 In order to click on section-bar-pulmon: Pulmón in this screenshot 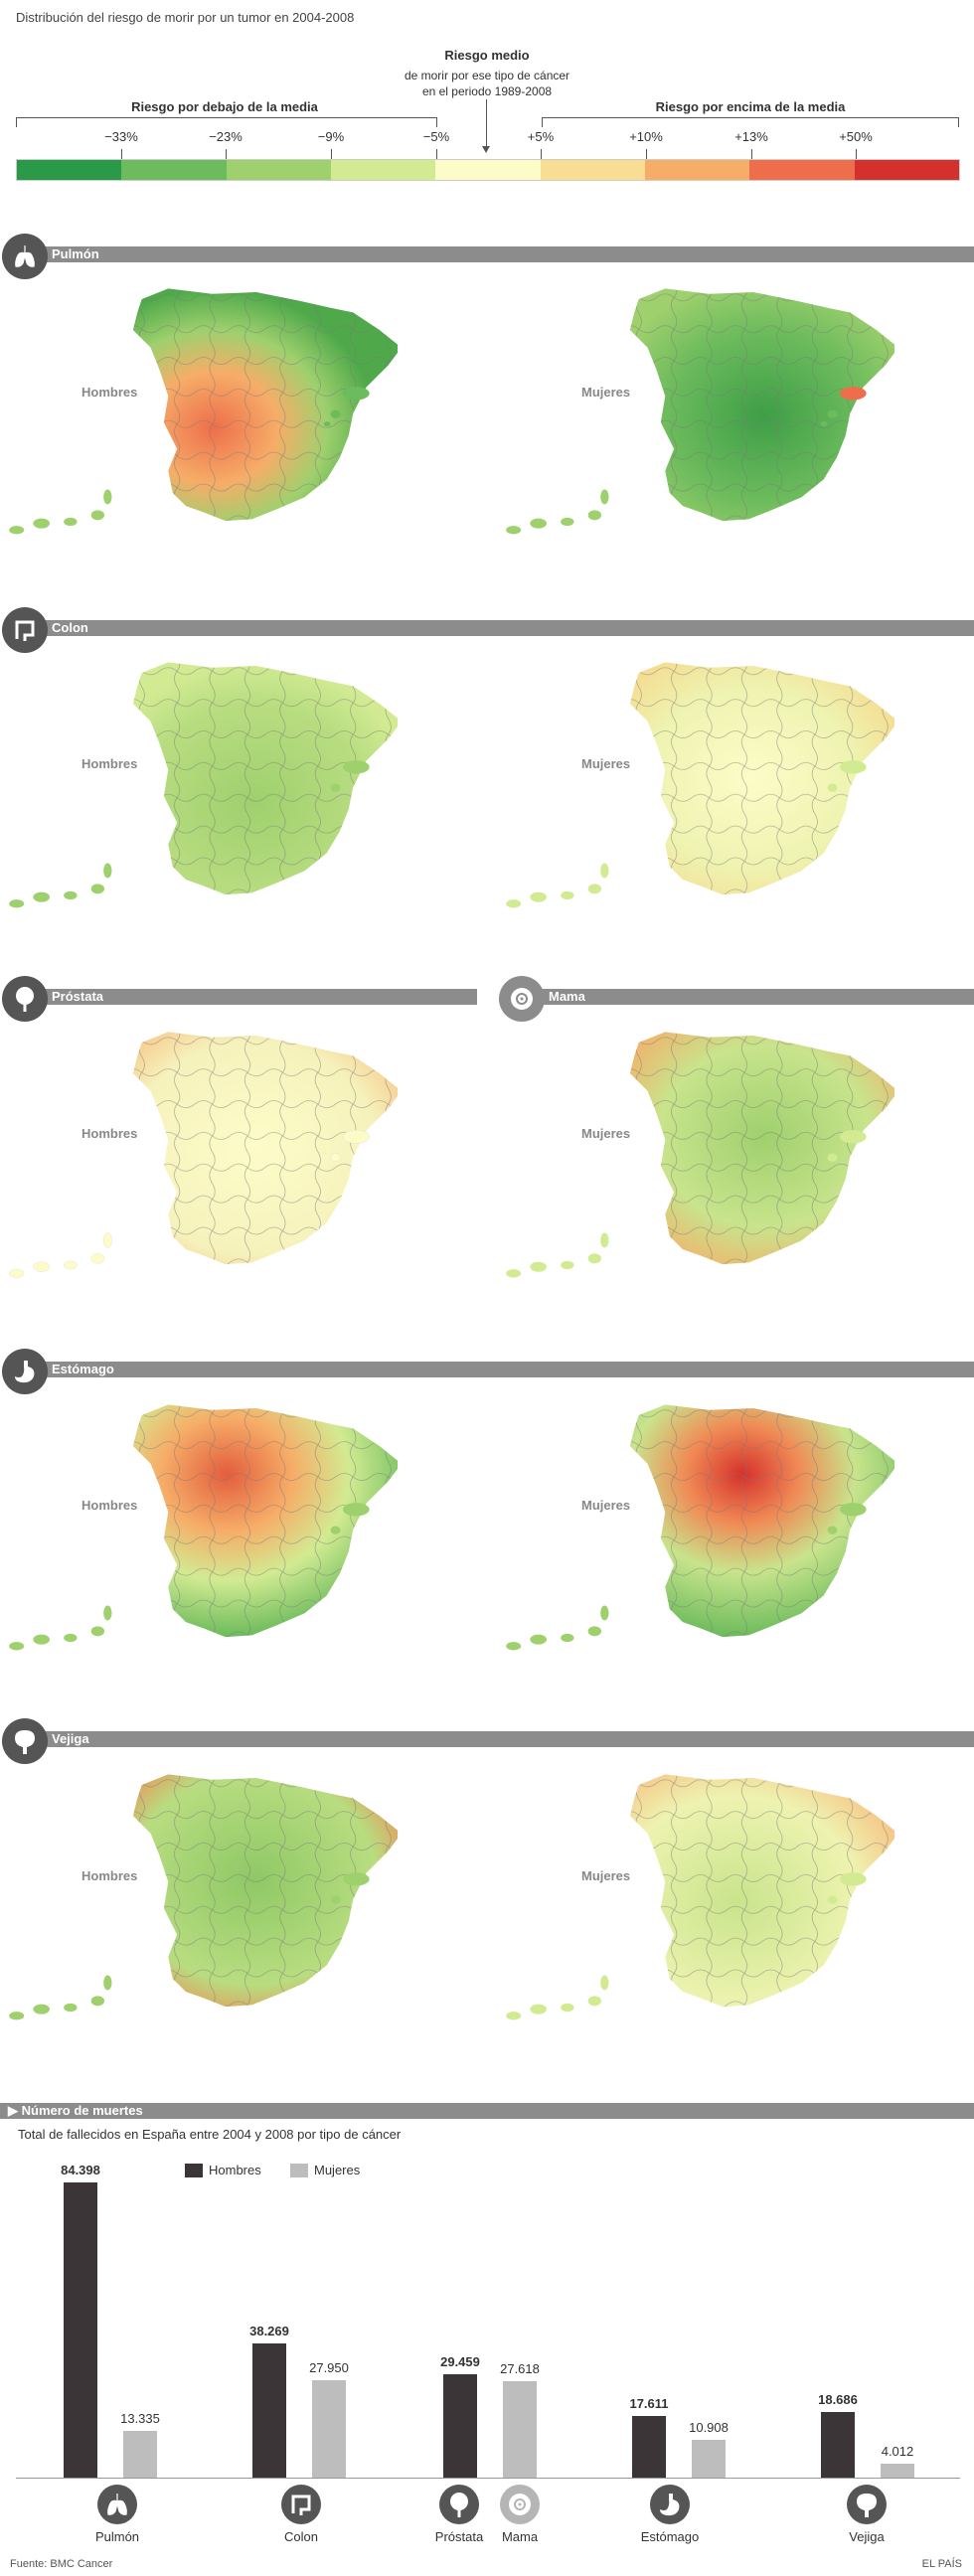, I will do `click(497, 254)`.